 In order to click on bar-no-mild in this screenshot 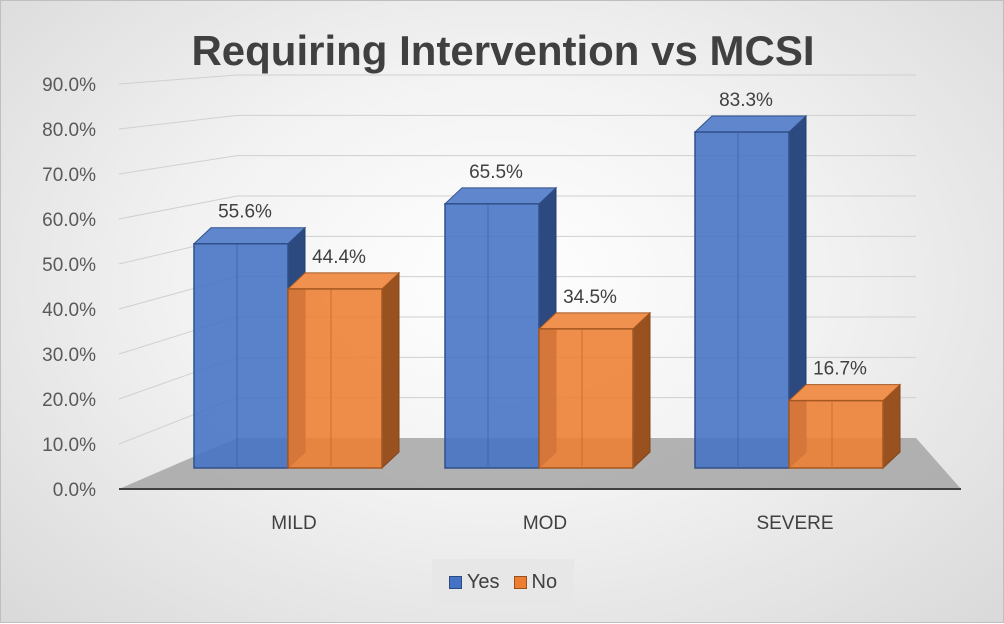, I will do `click(343, 370)`.